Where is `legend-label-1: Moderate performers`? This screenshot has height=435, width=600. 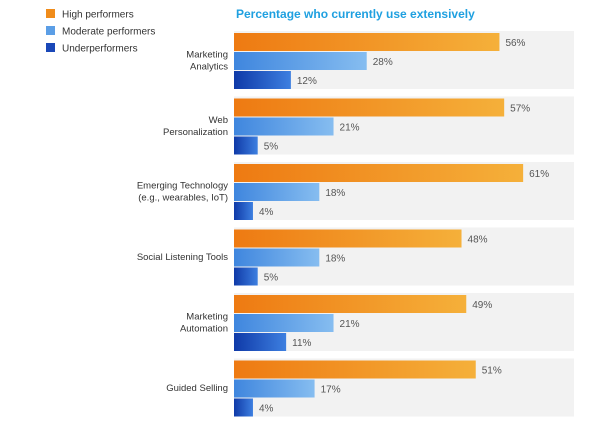 legend-label-1: Moderate performers is located at coordinates (108, 32).